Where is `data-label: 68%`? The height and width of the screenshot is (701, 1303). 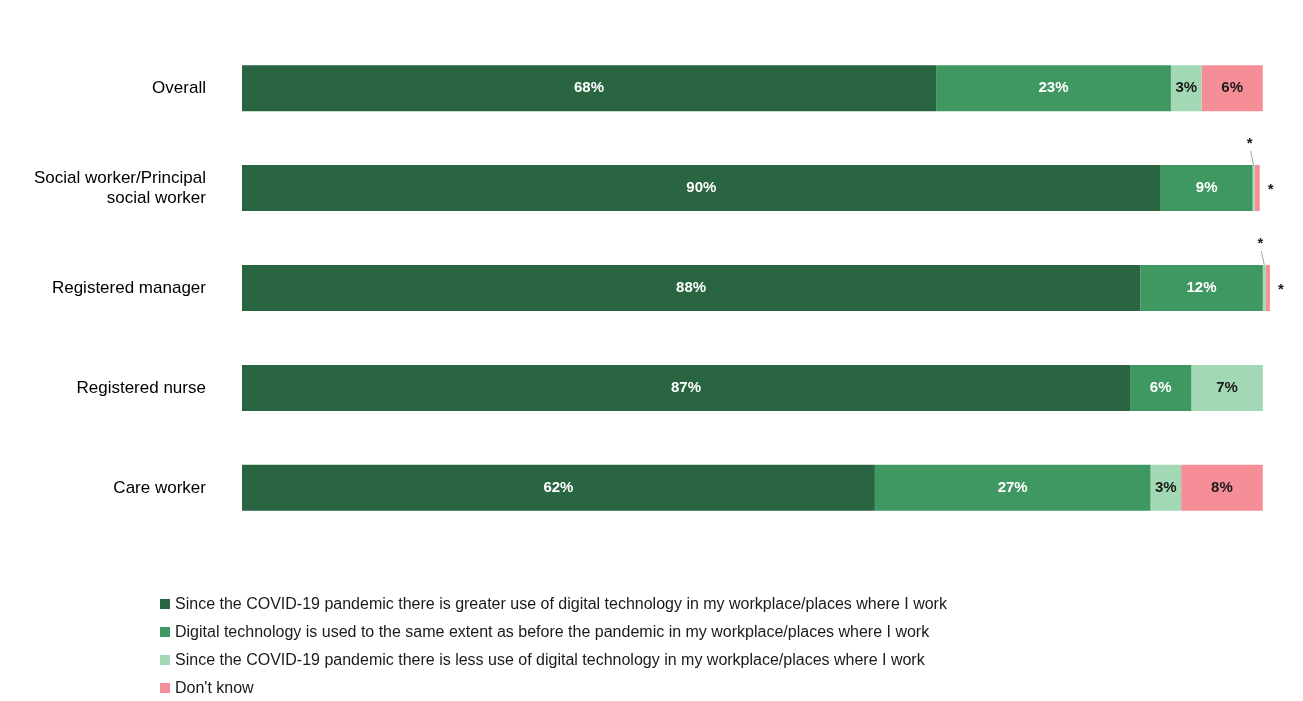 data-label: 68% is located at coordinates (589, 87).